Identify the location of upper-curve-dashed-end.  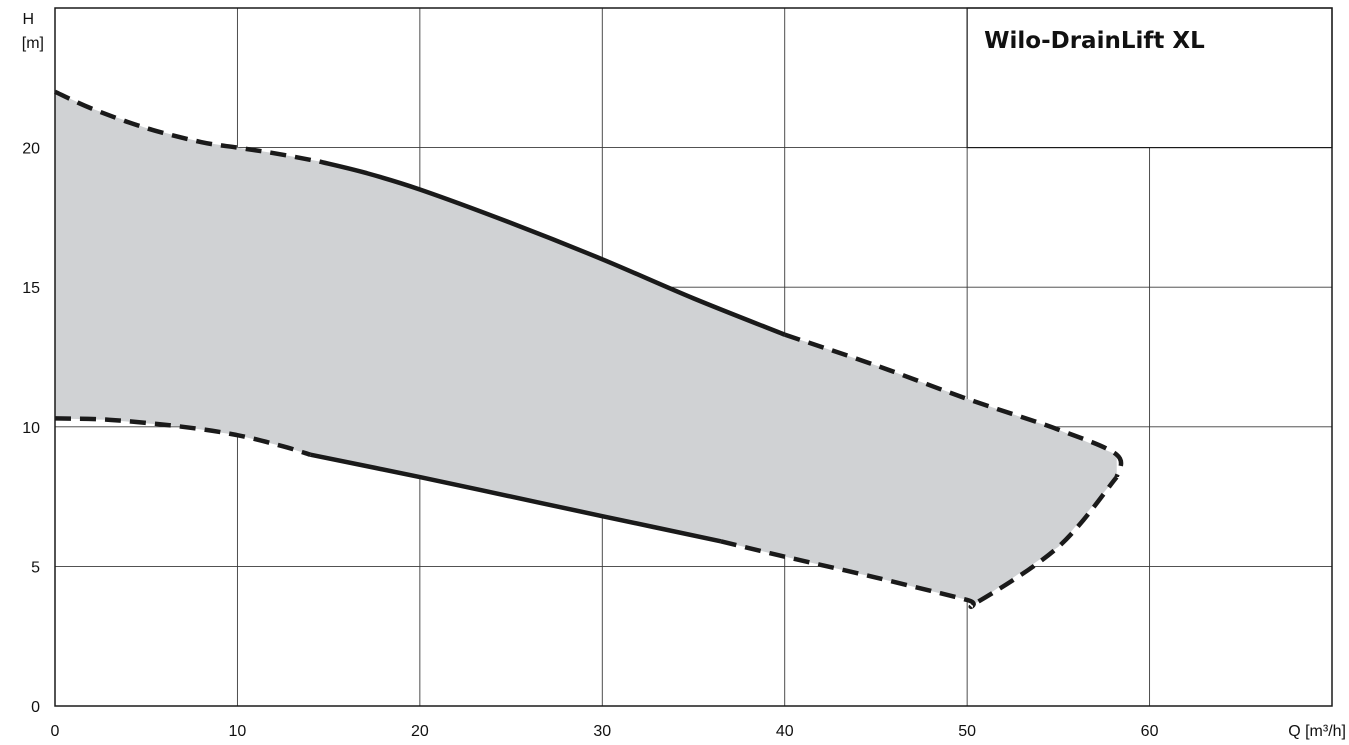
(953, 405).